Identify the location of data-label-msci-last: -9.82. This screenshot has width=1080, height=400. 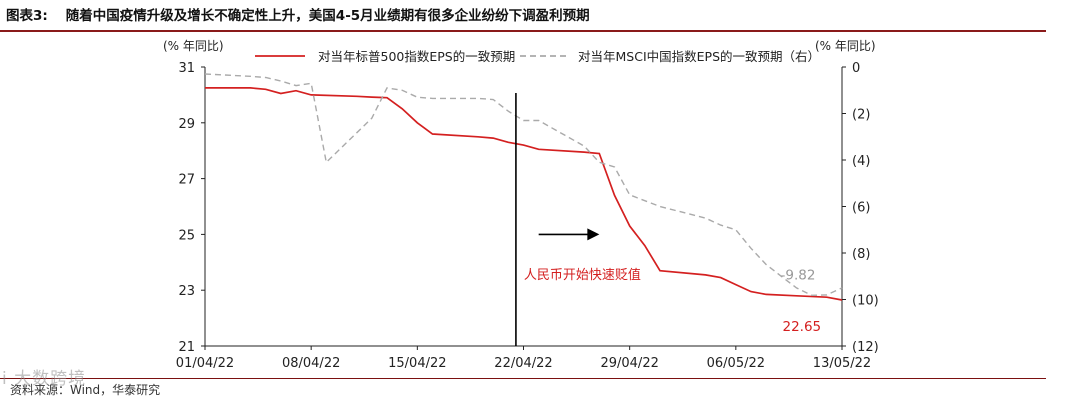
(798, 275).